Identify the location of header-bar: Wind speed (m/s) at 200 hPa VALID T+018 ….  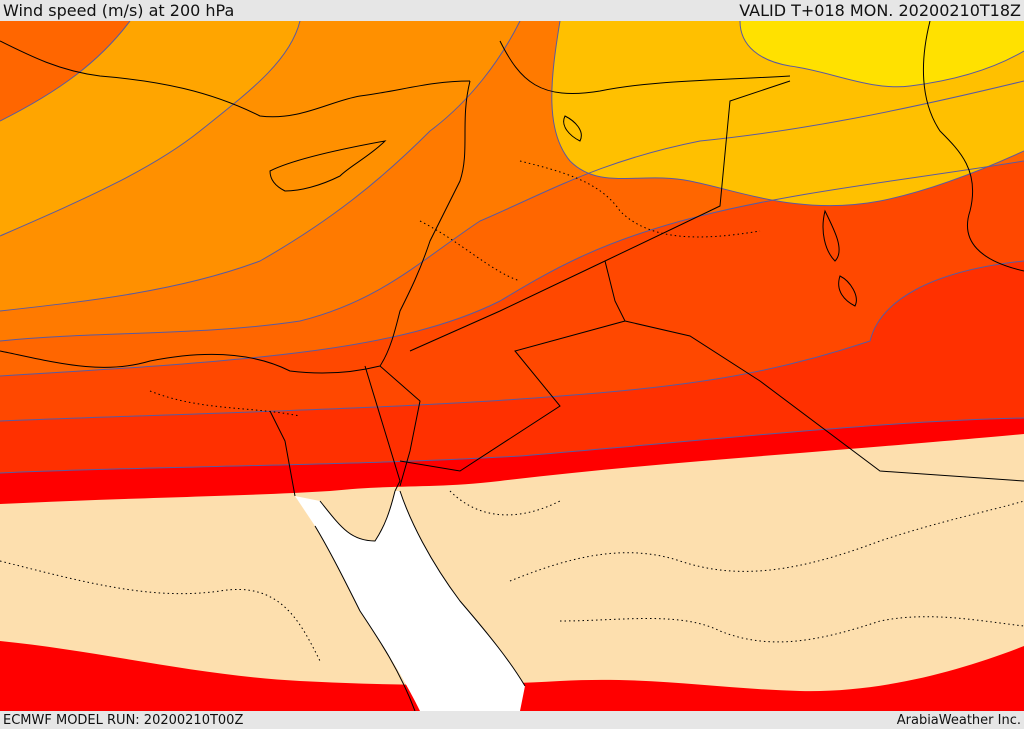
(512, 10).